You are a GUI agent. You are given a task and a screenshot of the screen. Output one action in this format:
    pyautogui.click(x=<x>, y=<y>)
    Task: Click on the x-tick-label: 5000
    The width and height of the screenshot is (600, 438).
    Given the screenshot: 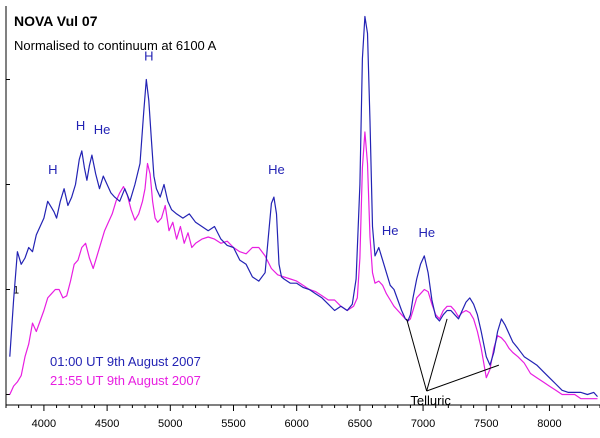 What is the action you would take?
    pyautogui.click(x=170, y=424)
    